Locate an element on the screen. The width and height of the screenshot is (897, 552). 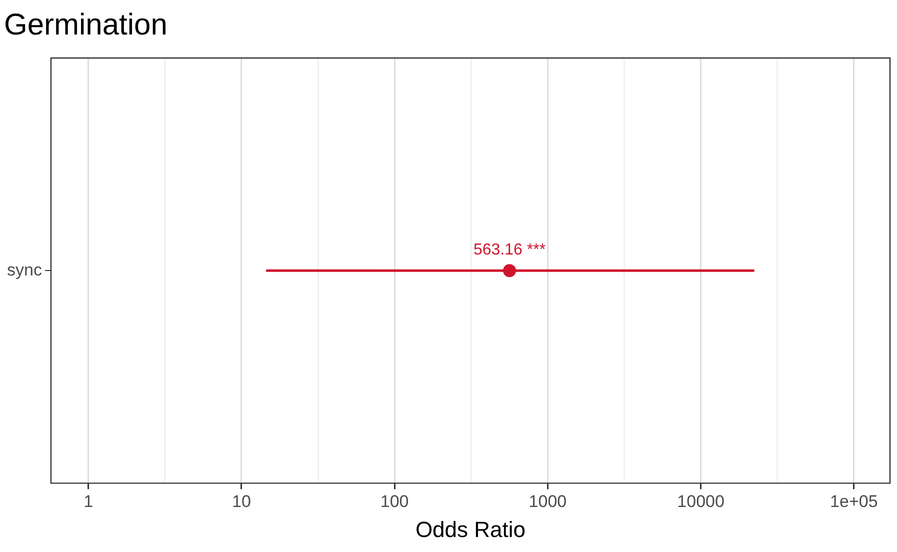
x-tick-label: 100 is located at coordinates (394, 502).